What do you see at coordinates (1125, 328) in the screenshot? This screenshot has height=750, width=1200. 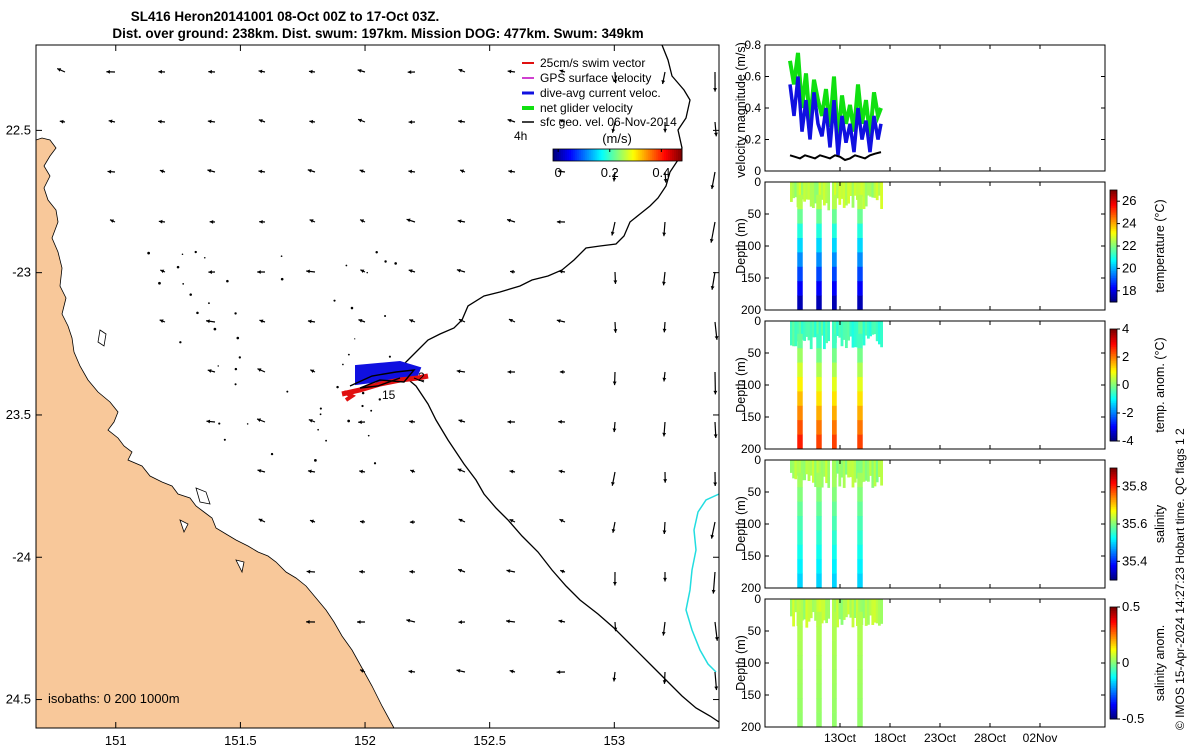 I see `colorbar-tick-label: 4` at bounding box center [1125, 328].